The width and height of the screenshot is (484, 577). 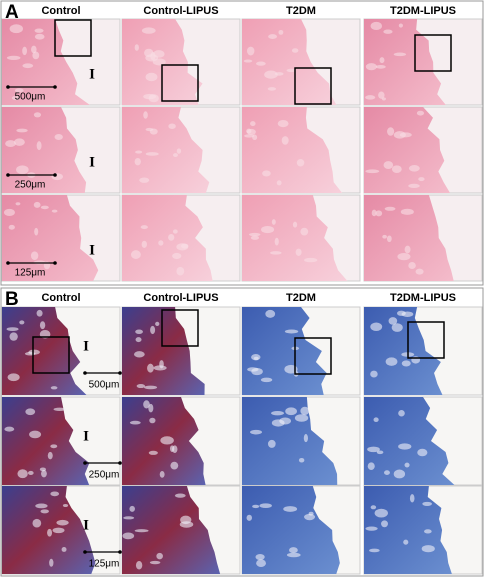 I want to click on column-header: T2DM, so click(x=301, y=11).